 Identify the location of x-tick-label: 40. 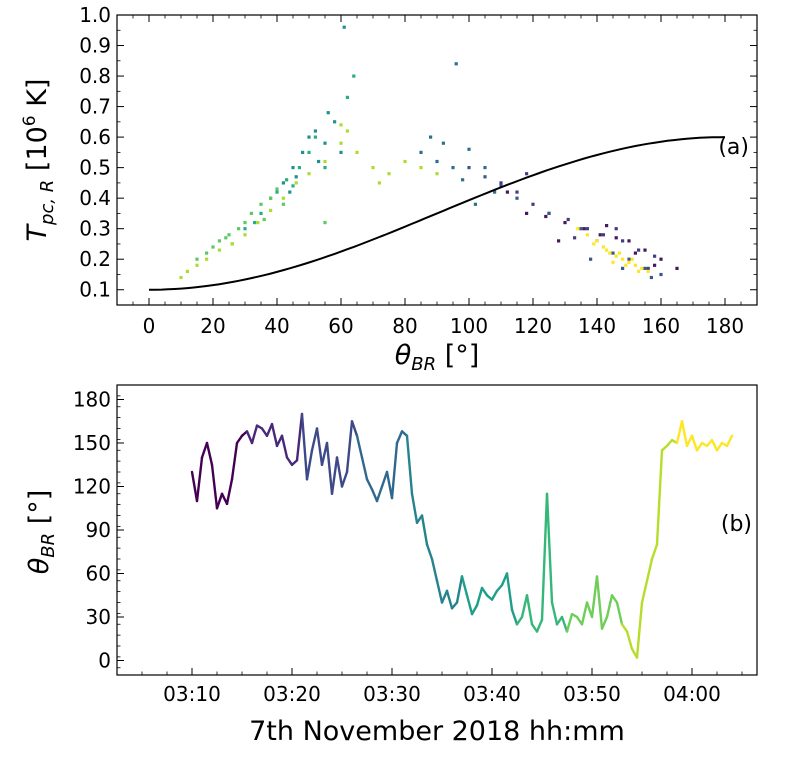
(276, 326).